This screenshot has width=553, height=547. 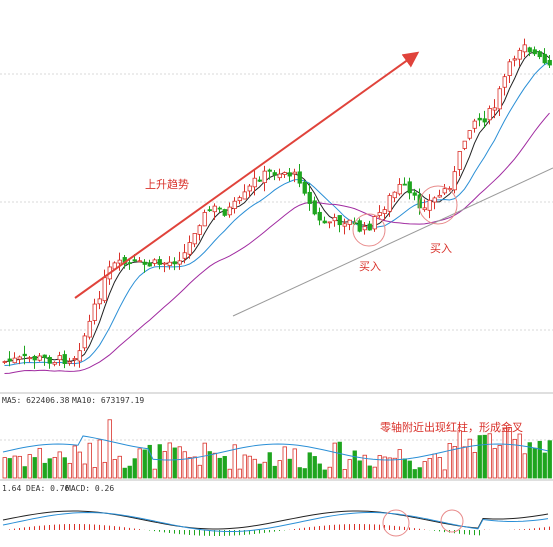 What do you see at coordinates (90, 488) in the screenshot?
I see `macd-legend-macd: MACD: 0.26` at bounding box center [90, 488].